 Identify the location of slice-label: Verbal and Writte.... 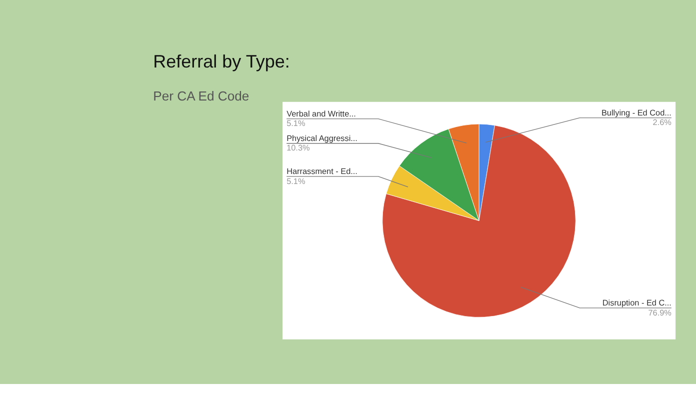
(321, 113).